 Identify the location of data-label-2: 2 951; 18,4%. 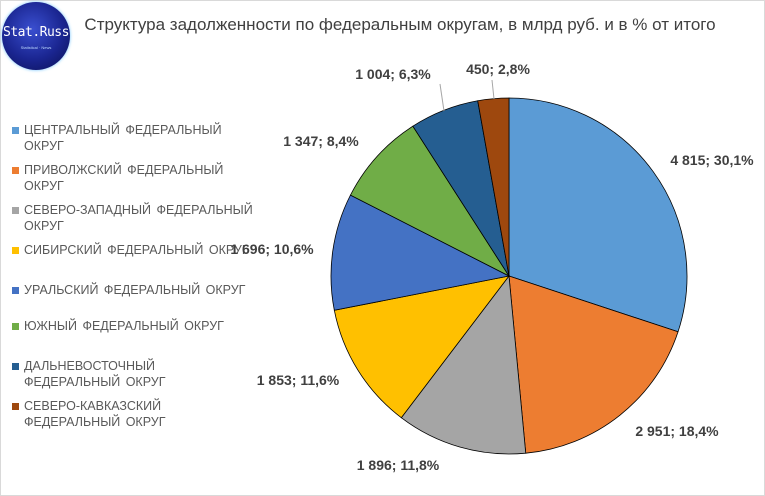
(677, 431).